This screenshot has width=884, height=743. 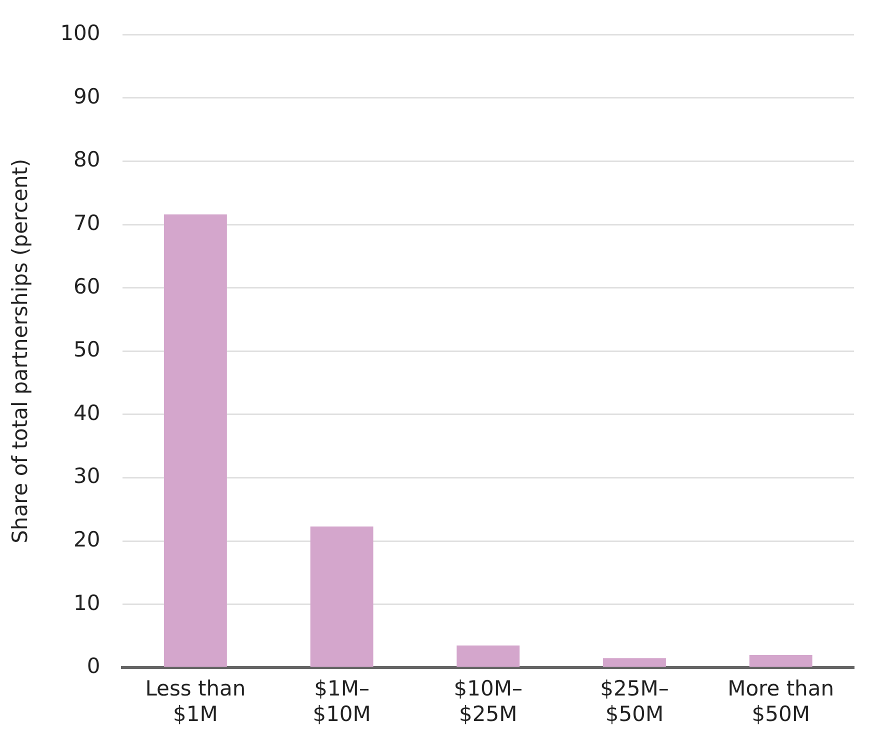 I want to click on y-tick-label: 10, so click(x=87, y=602).